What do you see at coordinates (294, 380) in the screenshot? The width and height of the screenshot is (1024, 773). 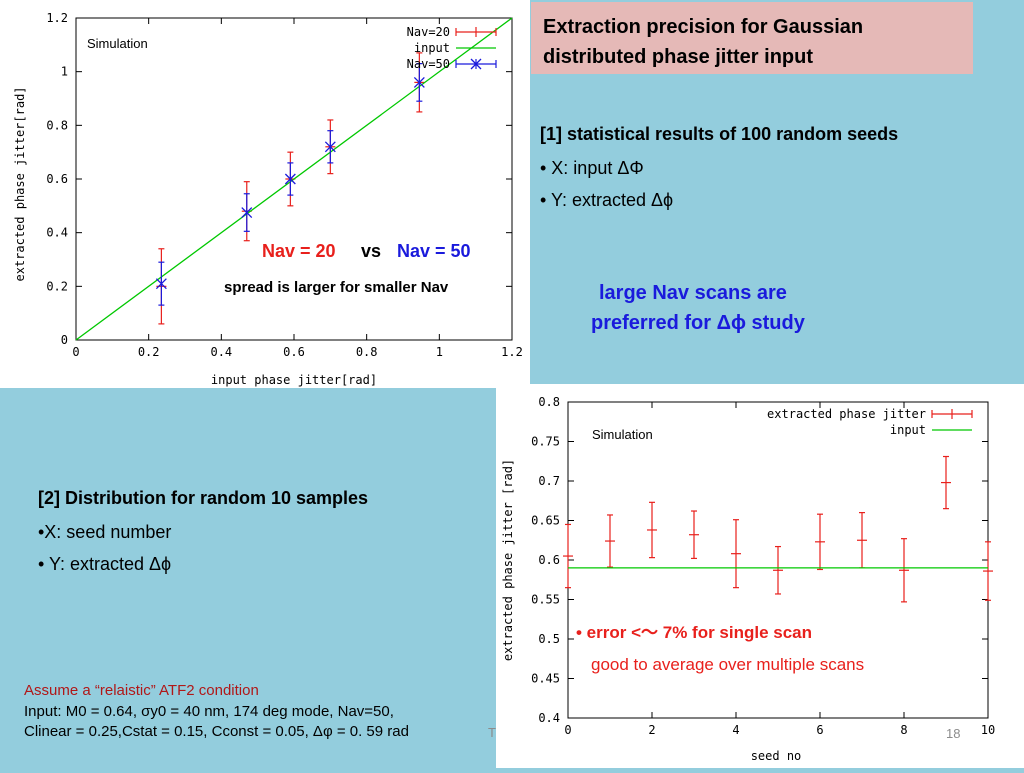 I see `chart-1-xlabel: input phase jitter[rad]` at bounding box center [294, 380].